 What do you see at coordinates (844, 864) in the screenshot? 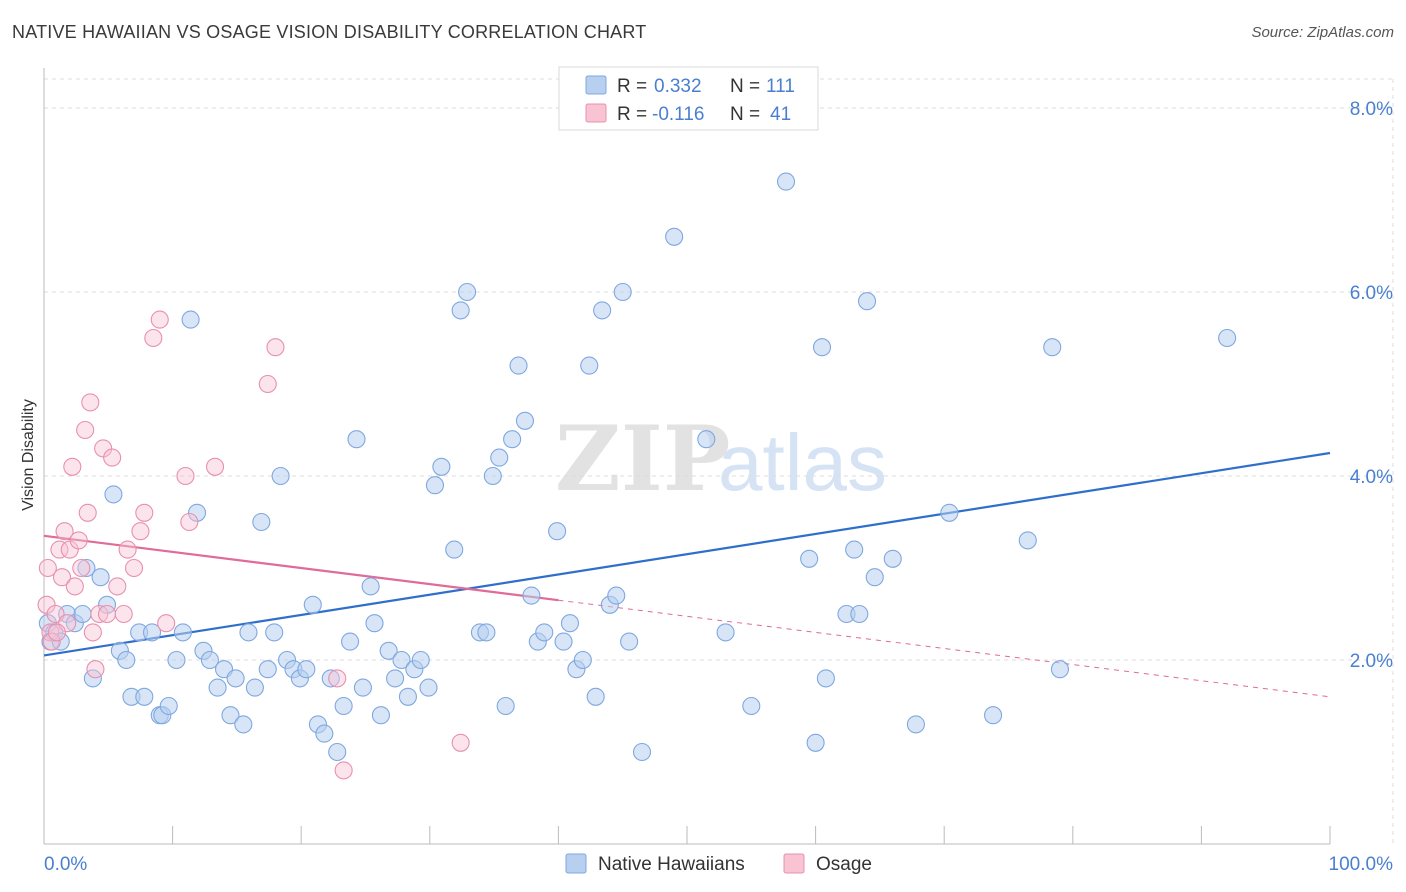
I see `bottom-legend-label-osage: Osage` at bounding box center [844, 864].